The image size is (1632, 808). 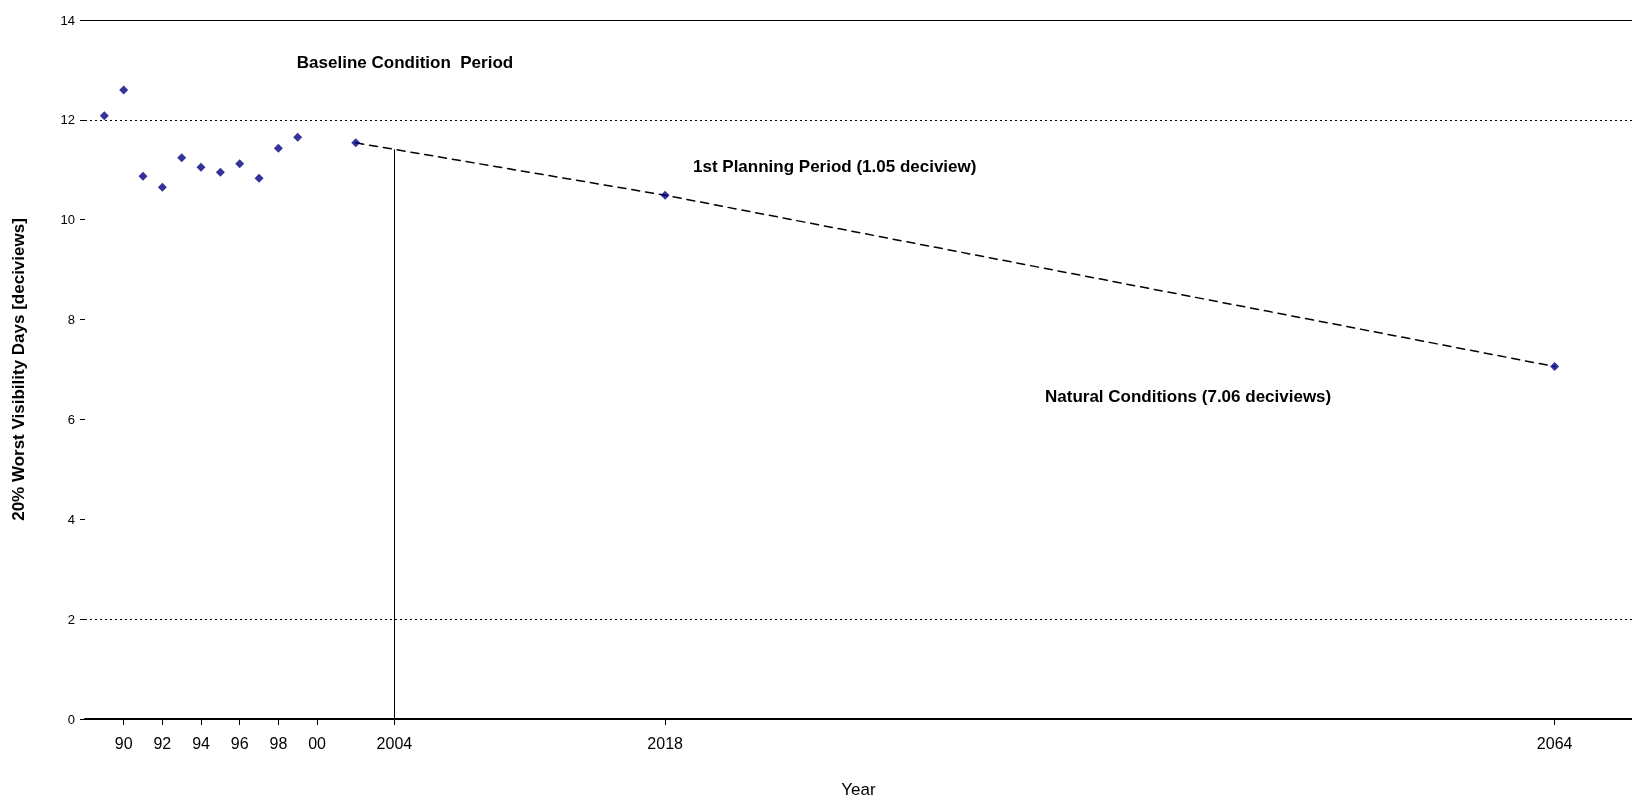 What do you see at coordinates (1188, 396) in the screenshot?
I see `annotation: Natural Conditions (7.06 deciviews)` at bounding box center [1188, 396].